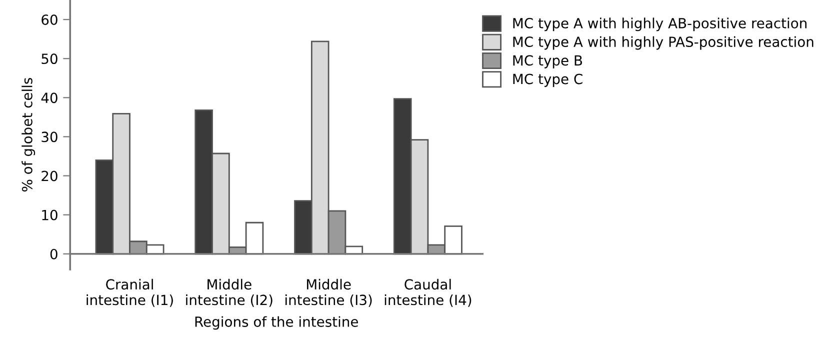 This screenshot has height=350, width=825. Describe the element at coordinates (547, 61) in the screenshot. I see `legend-label: MC type B` at that location.